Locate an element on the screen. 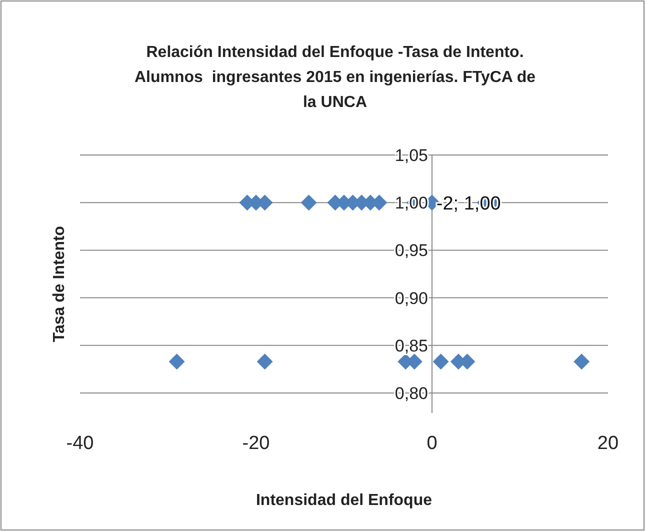 The height and width of the screenshot is (531, 645). y-tick-label: 0,85 is located at coordinates (411, 346).